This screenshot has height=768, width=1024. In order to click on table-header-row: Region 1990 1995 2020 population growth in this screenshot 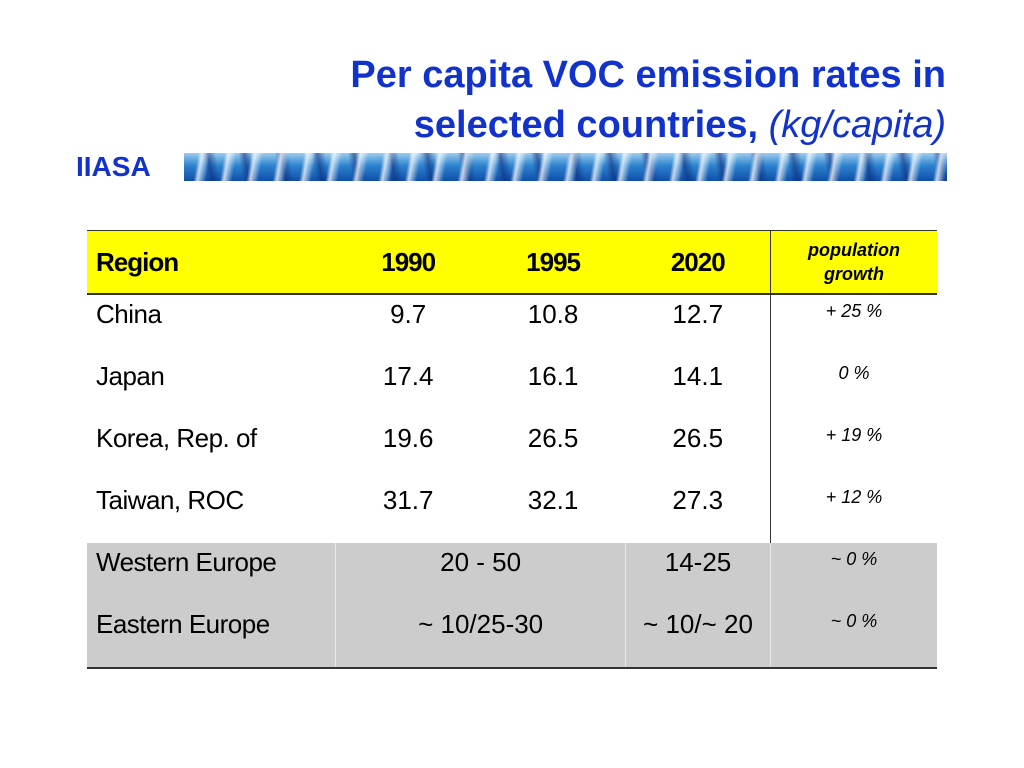, I will do `click(512, 262)`.